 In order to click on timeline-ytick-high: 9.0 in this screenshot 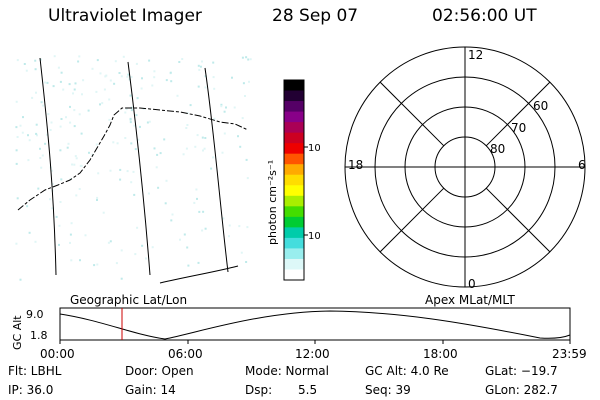, I will do `click(35, 314)`.